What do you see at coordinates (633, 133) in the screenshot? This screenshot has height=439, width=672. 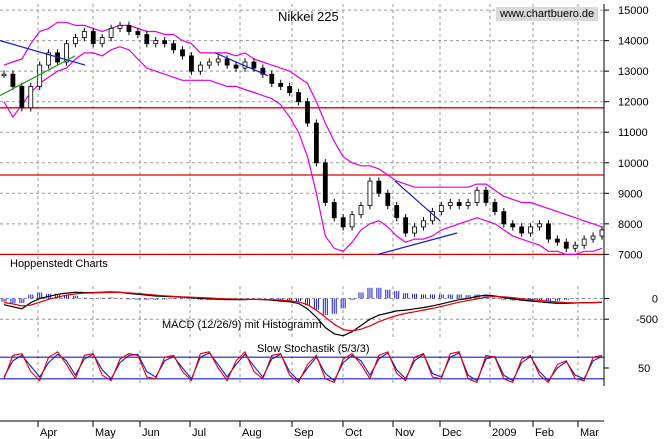 I see `y-tick-label: 11000` at bounding box center [633, 133].